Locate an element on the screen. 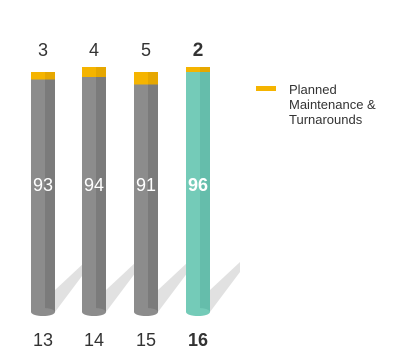  label-maintenance-14: 4 is located at coordinates (94, 50).